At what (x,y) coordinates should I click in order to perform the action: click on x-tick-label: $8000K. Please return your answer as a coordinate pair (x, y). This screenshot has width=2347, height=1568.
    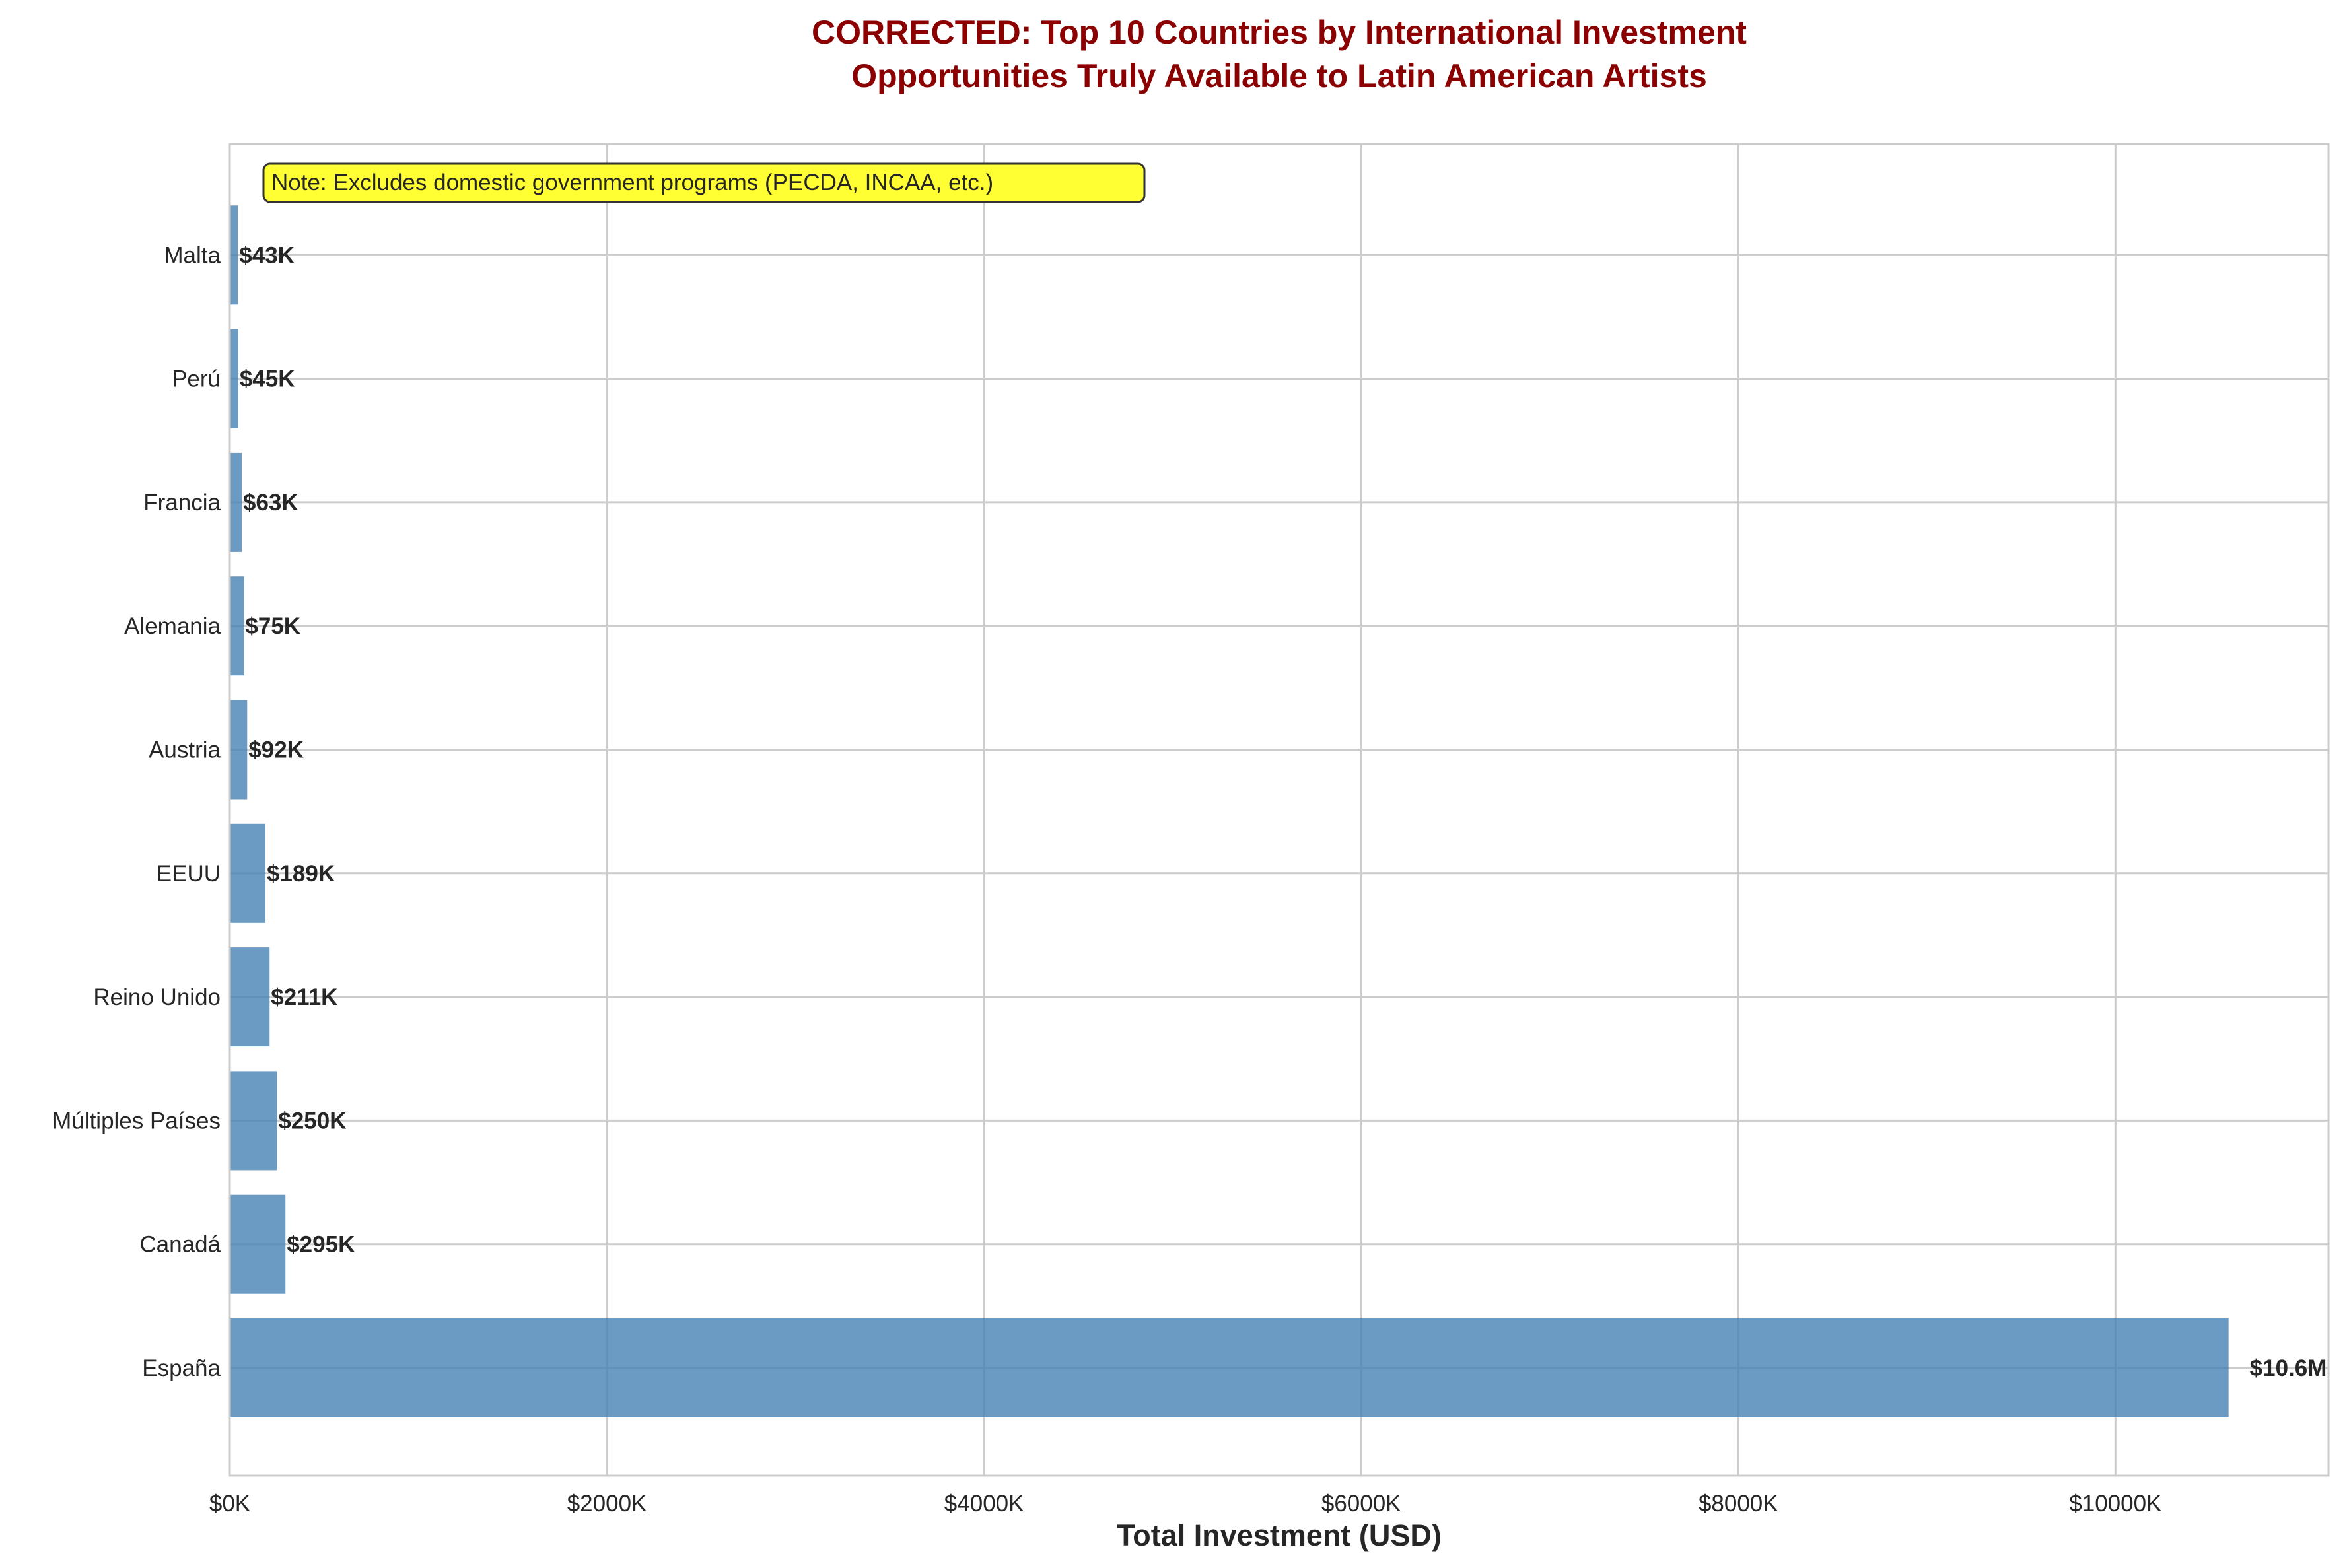
    Looking at the image, I should click on (1738, 1504).